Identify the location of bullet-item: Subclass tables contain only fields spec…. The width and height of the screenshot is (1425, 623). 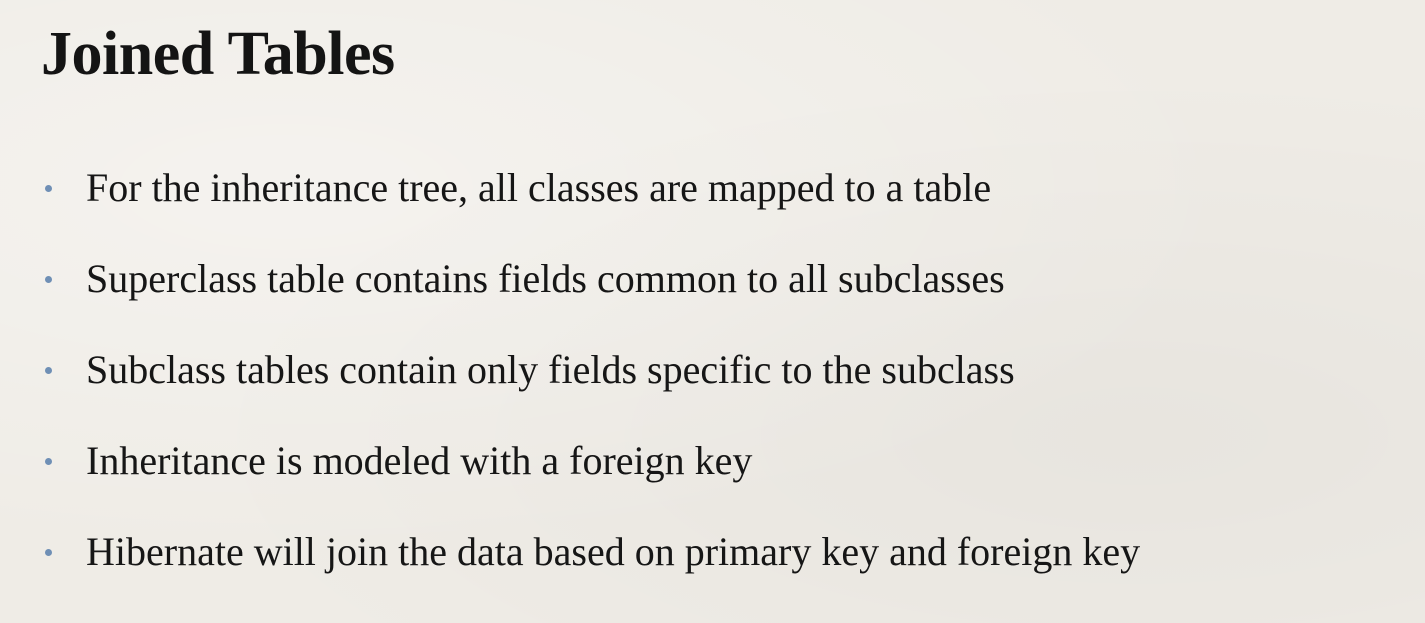
(712, 370).